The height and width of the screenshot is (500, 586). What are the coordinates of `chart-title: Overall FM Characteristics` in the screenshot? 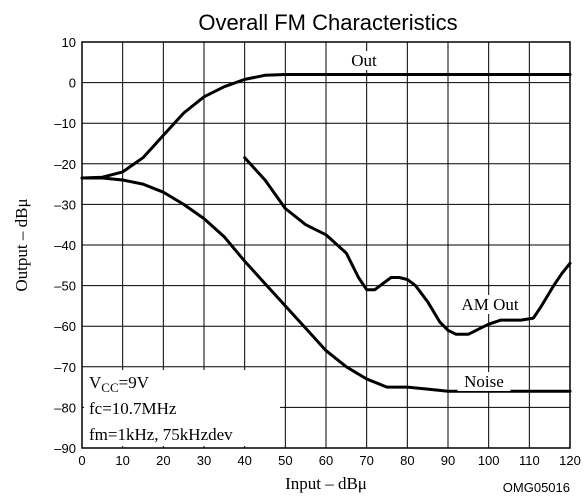 It's located at (327, 22).